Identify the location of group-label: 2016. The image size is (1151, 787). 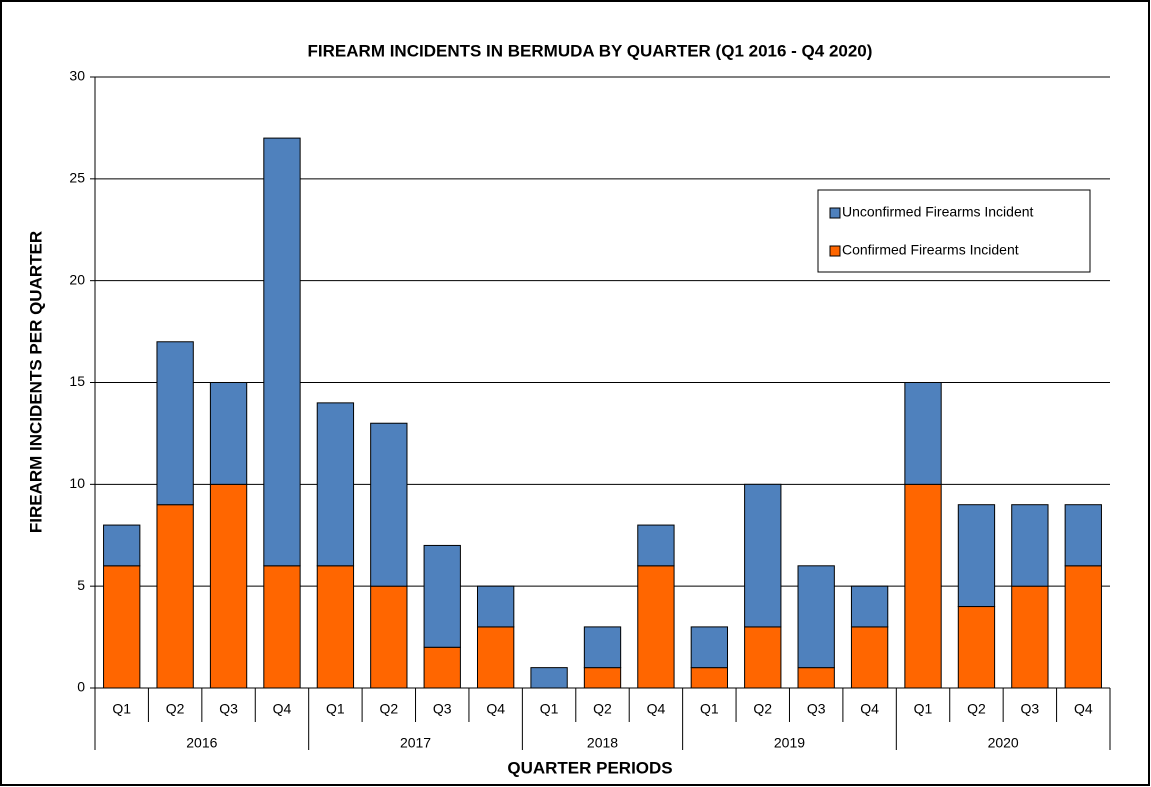
(201, 743).